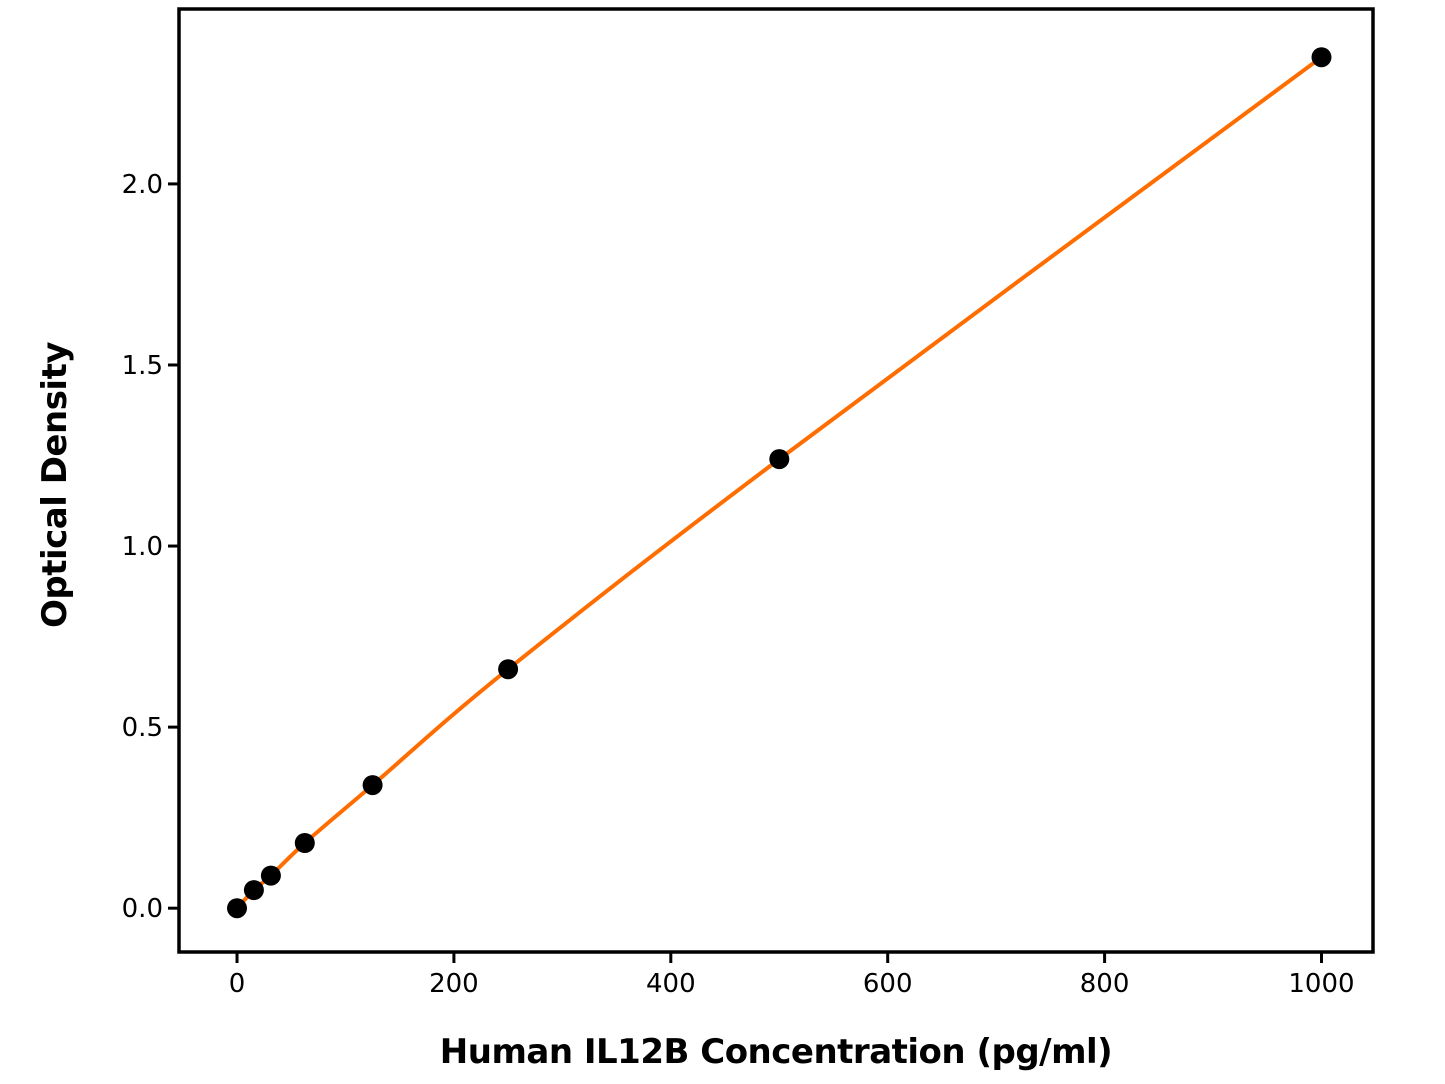 The image size is (1445, 1084). Describe the element at coordinates (776, 1052) in the screenshot. I see `x-axis-title: Human IL12B Concentration (pg/ml)` at that location.